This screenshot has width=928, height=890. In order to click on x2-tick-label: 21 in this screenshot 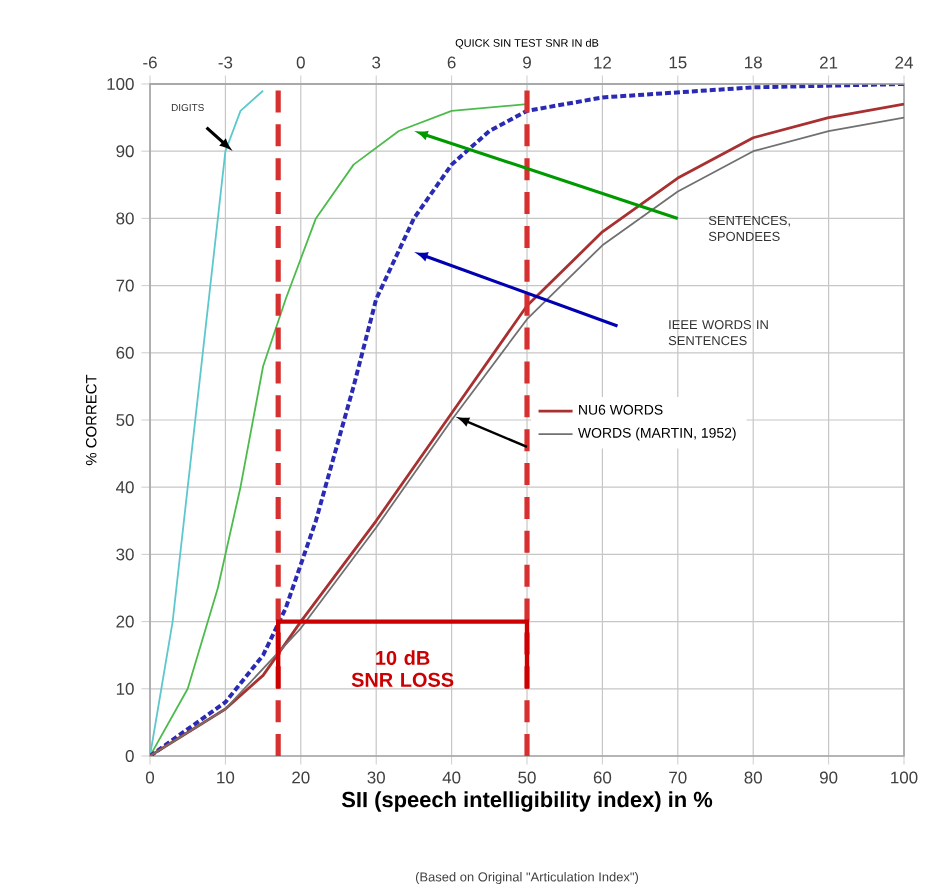, I will do `click(829, 62)`.